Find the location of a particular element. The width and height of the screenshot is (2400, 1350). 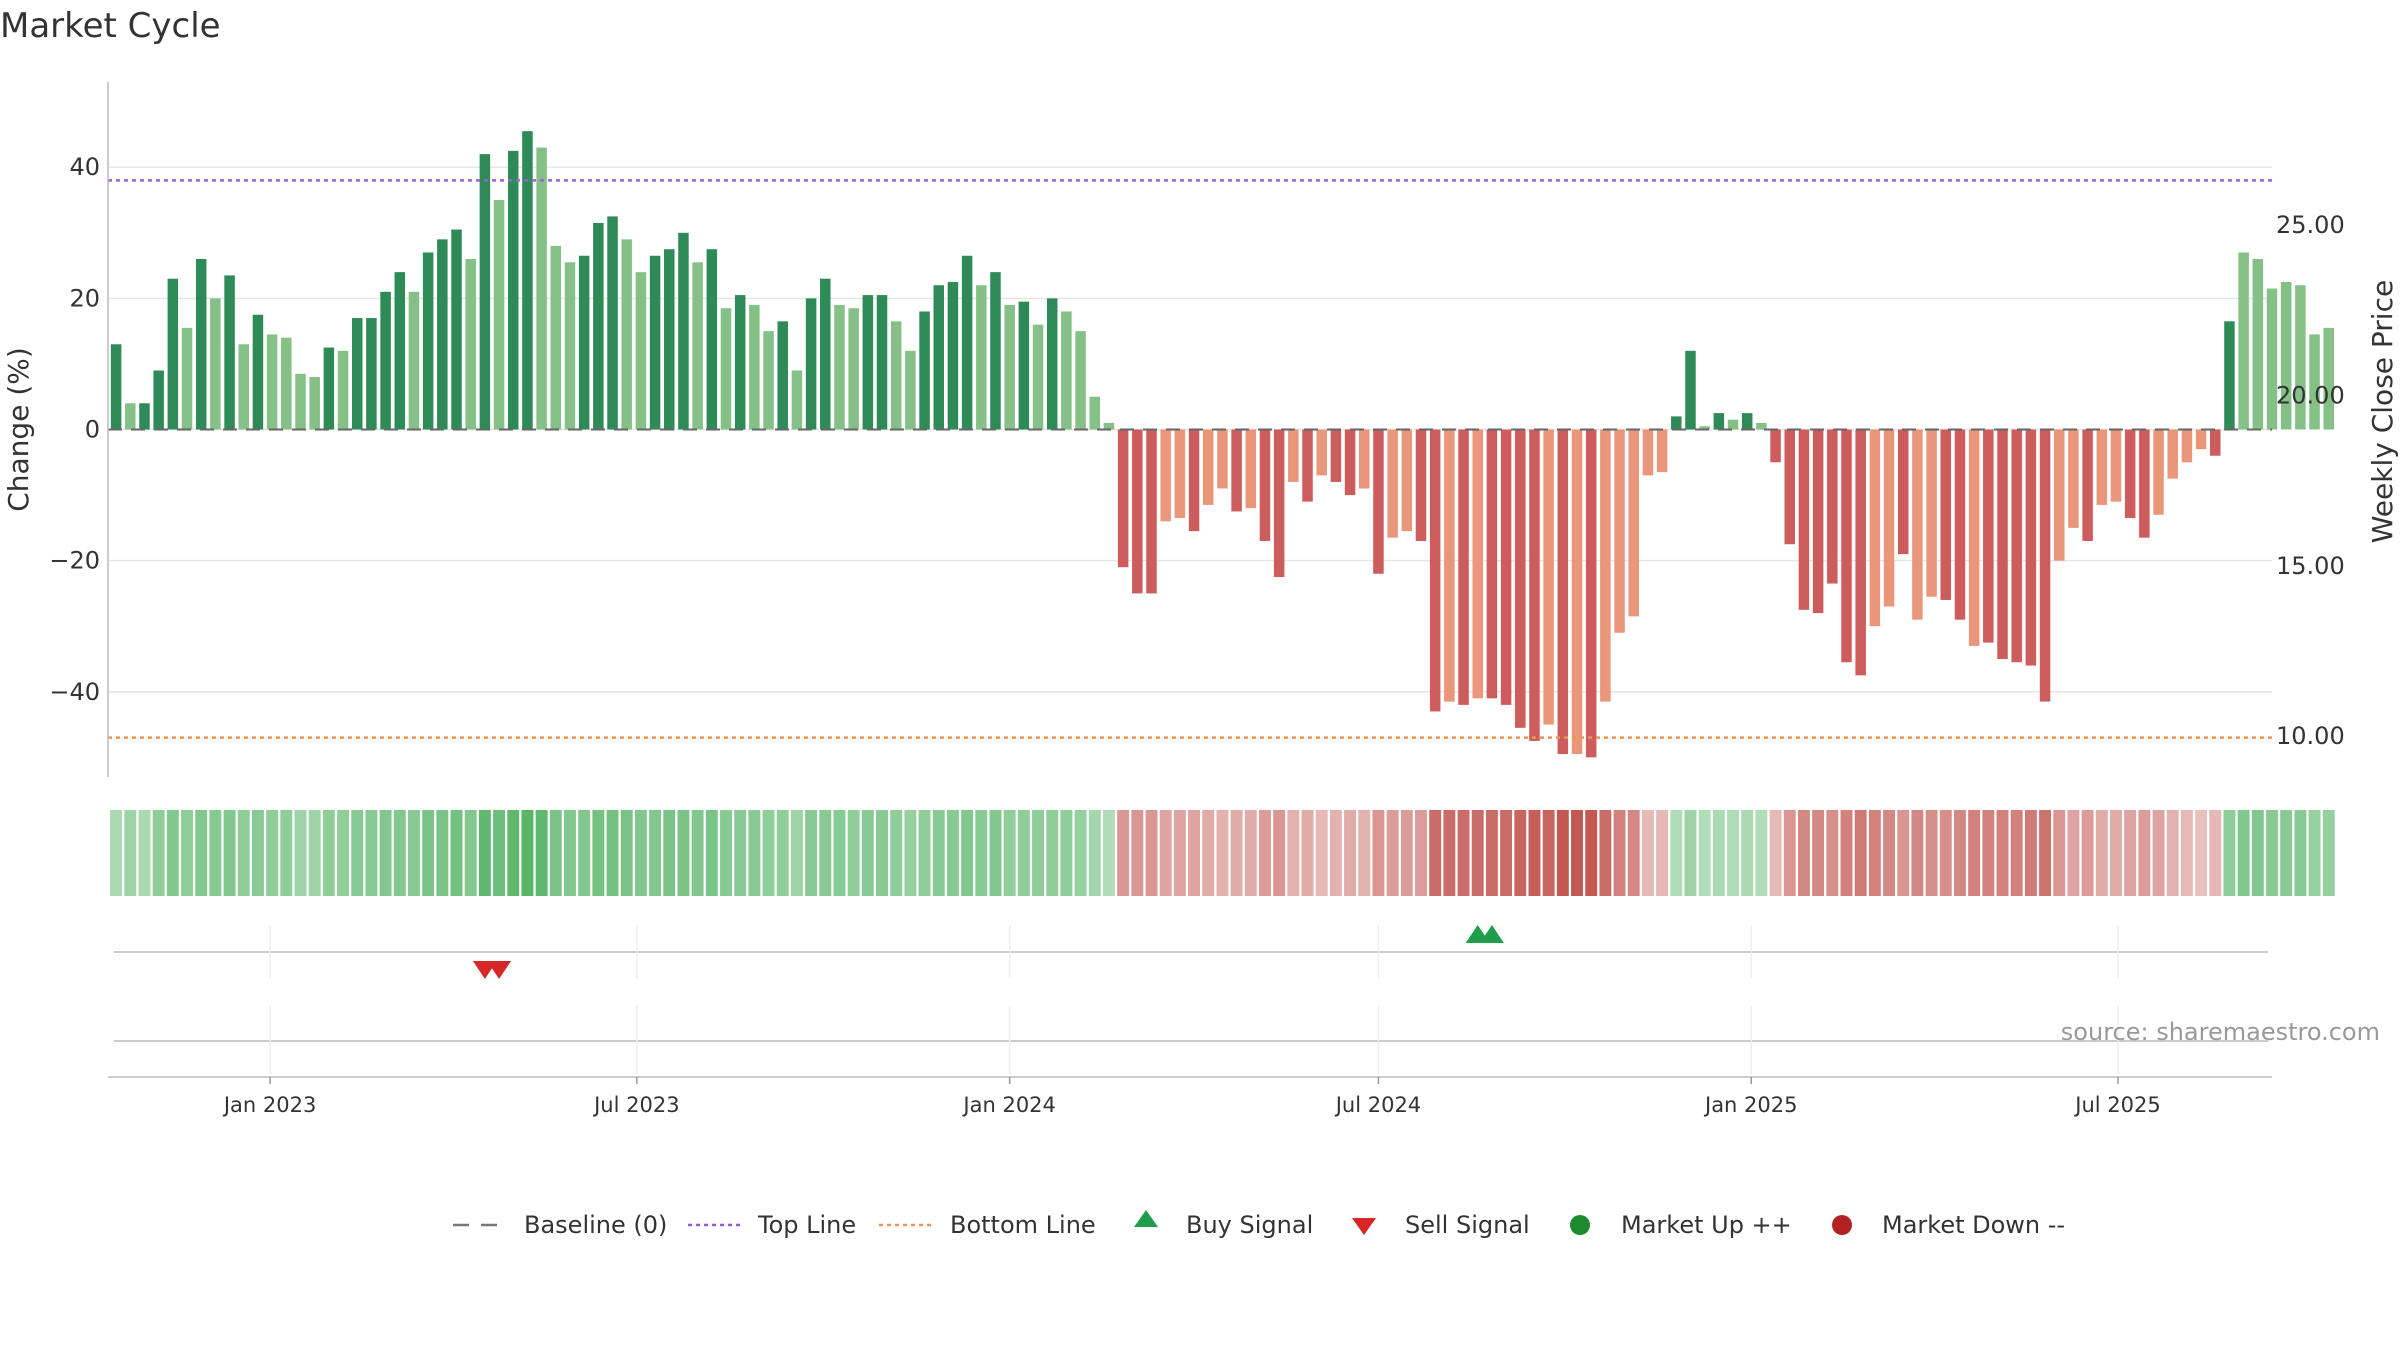

x-tick-label: Jan 2024 is located at coordinates (1008, 1105).